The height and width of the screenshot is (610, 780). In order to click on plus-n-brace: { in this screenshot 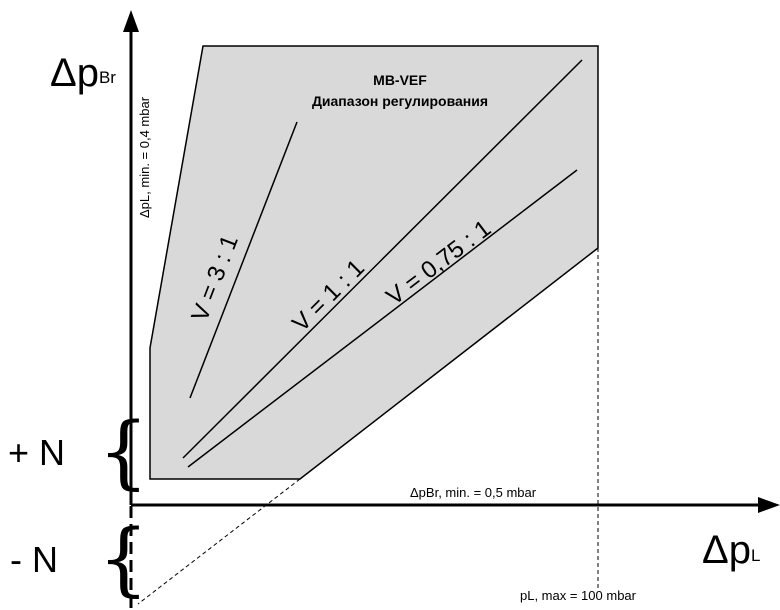, I will do `click(123, 451)`.